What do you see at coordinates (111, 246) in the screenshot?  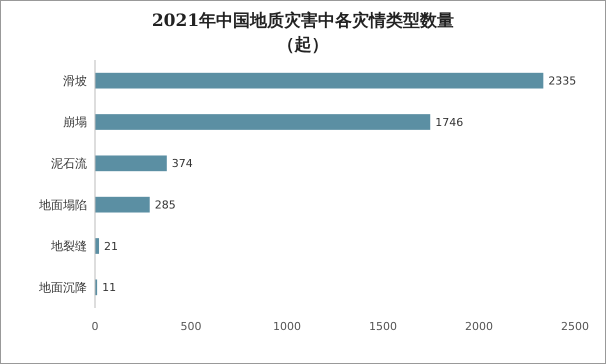 I see `data-label: 21` at bounding box center [111, 246].